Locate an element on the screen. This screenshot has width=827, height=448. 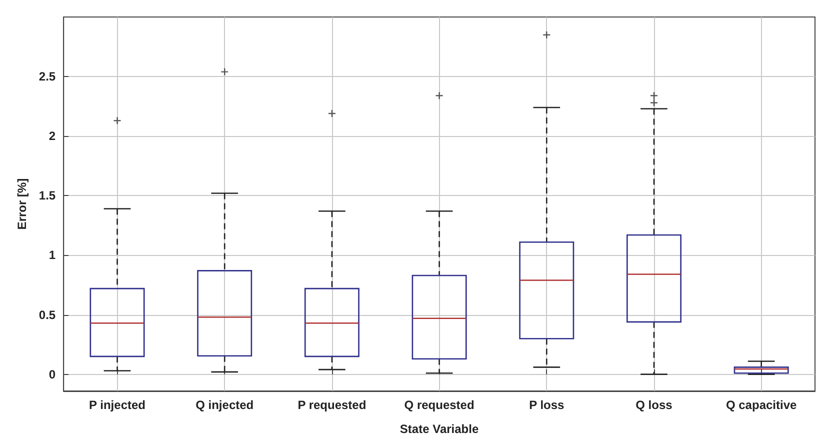
x-tick-label: P requested is located at coordinates (332, 405).